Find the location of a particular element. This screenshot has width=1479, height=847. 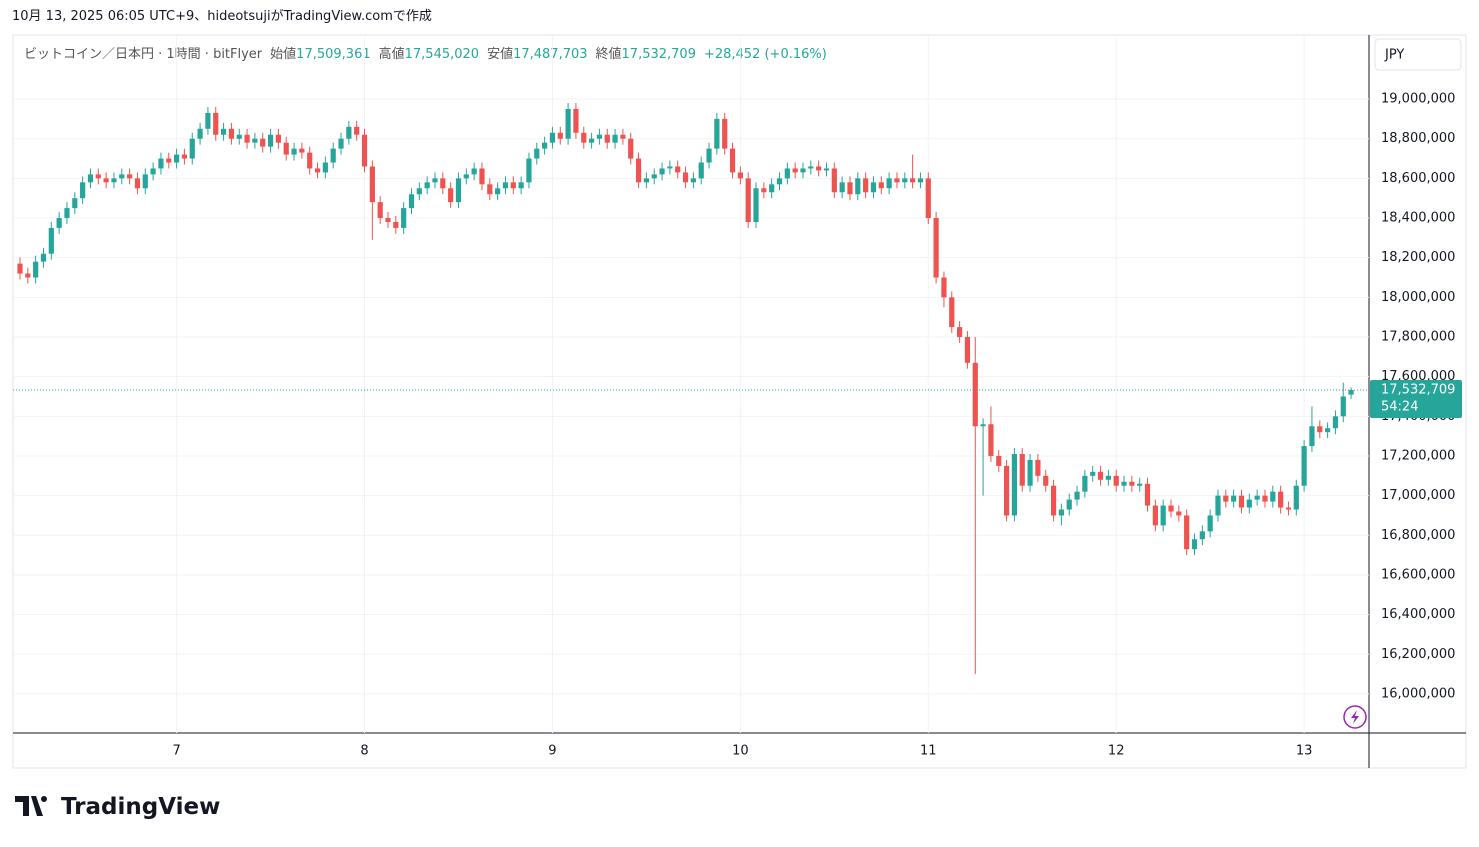

y-tick-label: 16,000,000 is located at coordinates (1418, 693).